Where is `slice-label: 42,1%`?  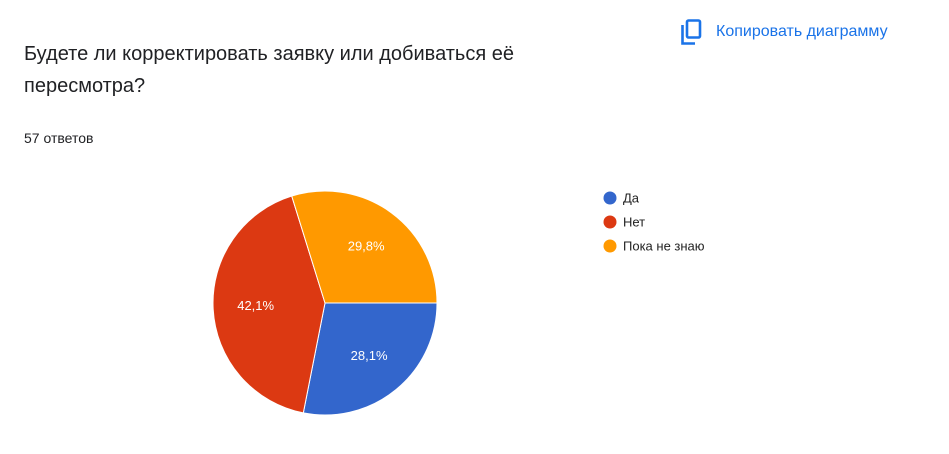
slice-label: 42,1% is located at coordinates (255, 305).